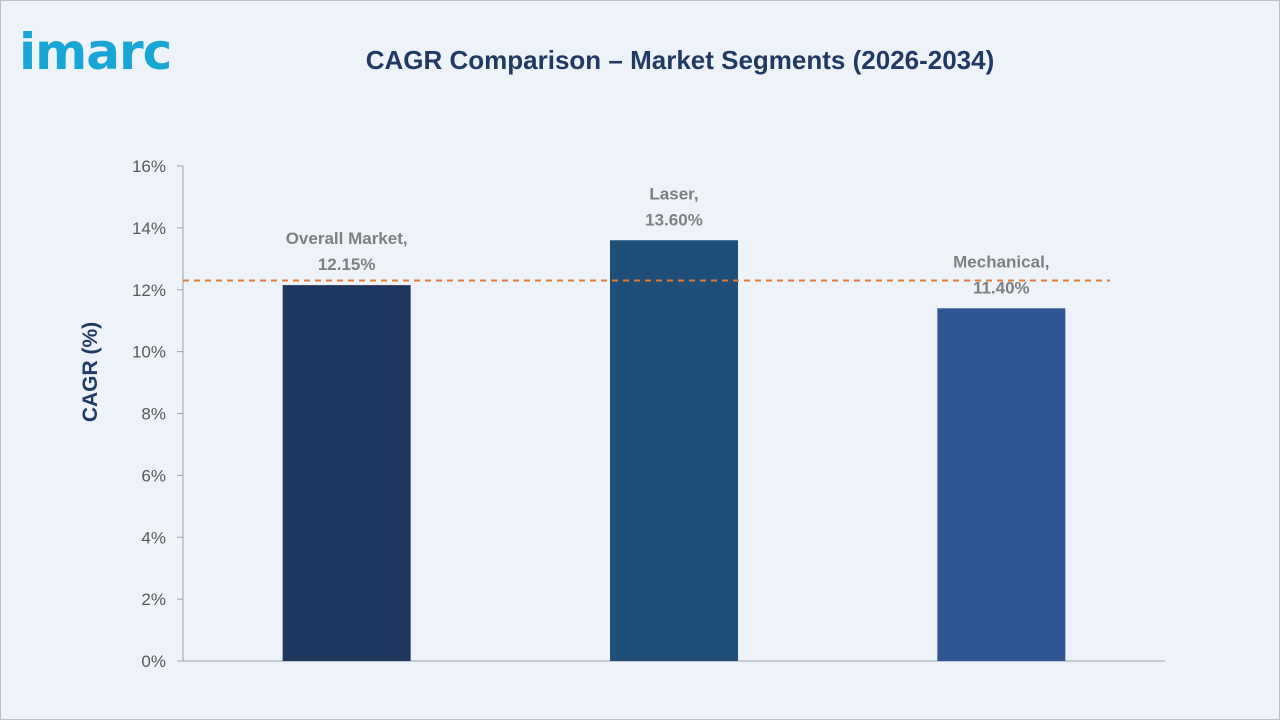 The height and width of the screenshot is (720, 1280). I want to click on y-axis-title: CAGR (%), so click(90, 372).